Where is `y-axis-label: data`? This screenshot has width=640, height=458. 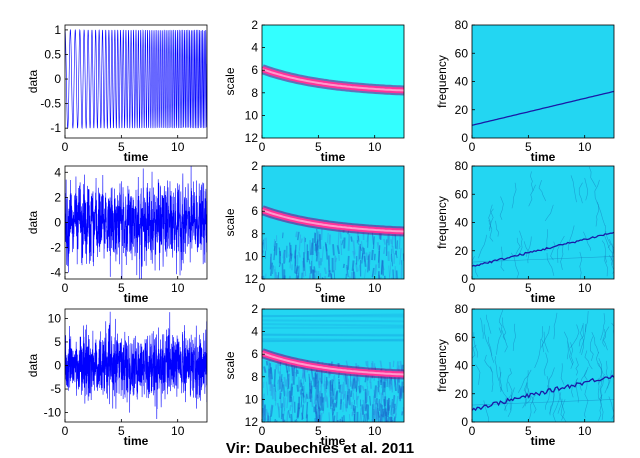
y-axis-label: data is located at coordinates (33, 81).